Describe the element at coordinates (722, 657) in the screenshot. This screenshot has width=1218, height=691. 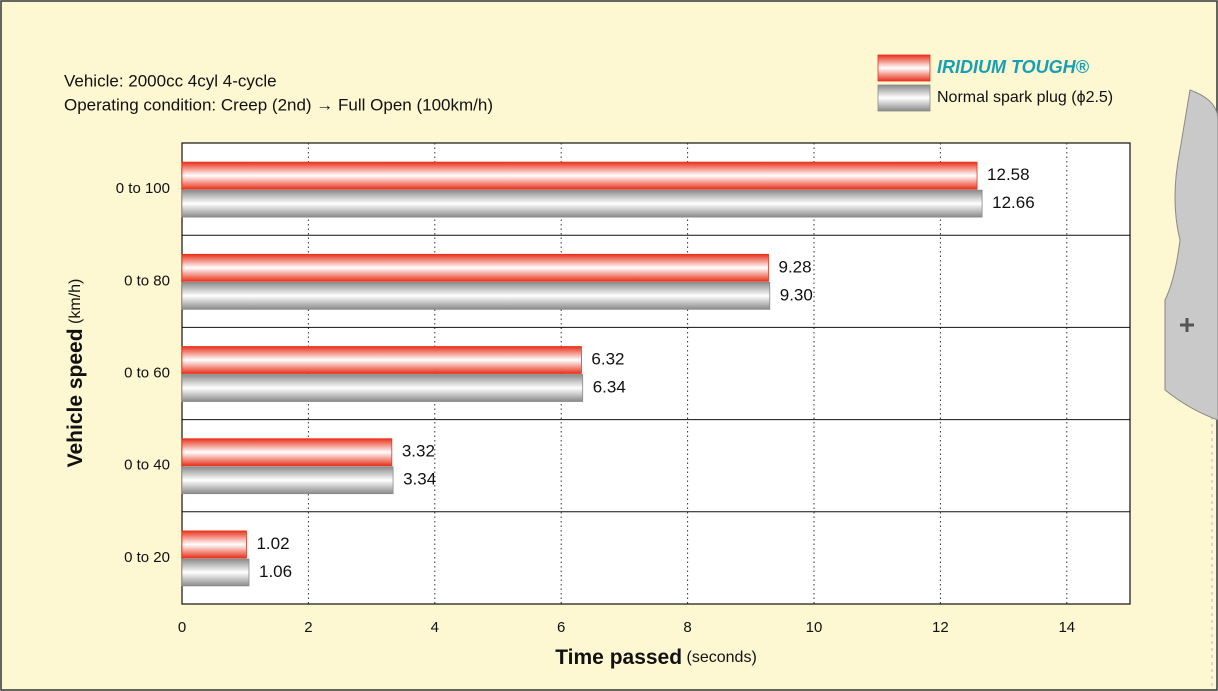
I see `x-axis-unit: (seconds)` at that location.